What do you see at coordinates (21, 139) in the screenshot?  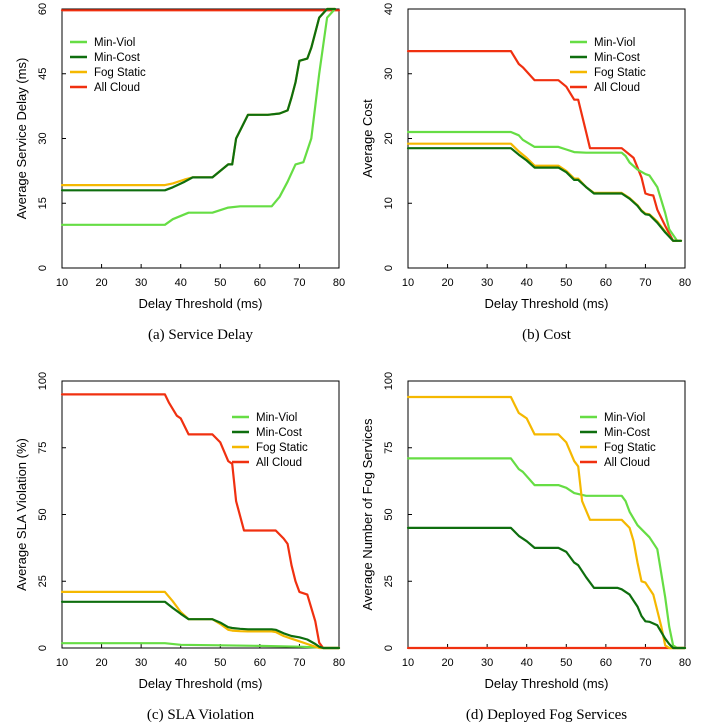 I see `y-axis-label: Average Service Delay (ms)` at bounding box center [21, 139].